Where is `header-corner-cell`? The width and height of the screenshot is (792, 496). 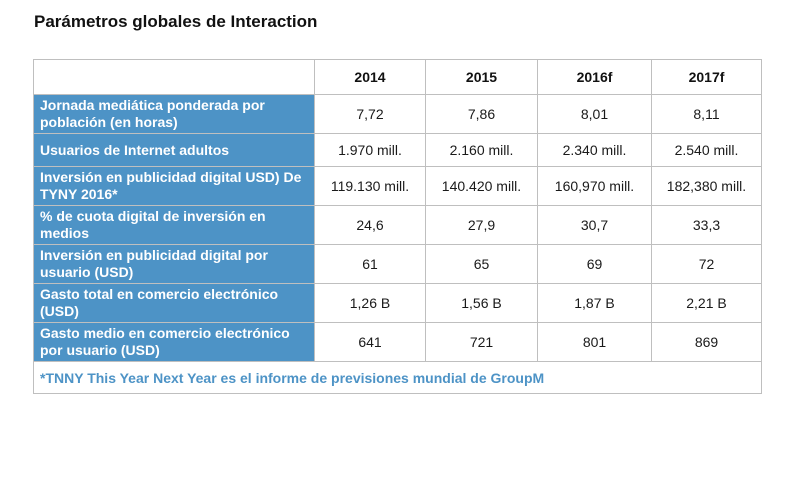 header-corner-cell is located at coordinates (174, 77).